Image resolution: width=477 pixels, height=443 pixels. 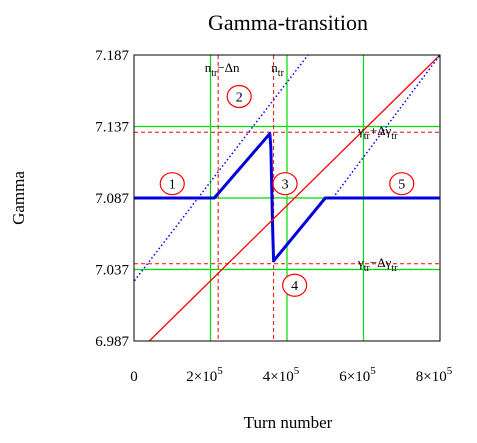 What do you see at coordinates (377, 132) in the screenshot?
I see `ref-hline-label-0: γtr+Δγtr` at bounding box center [377, 132].